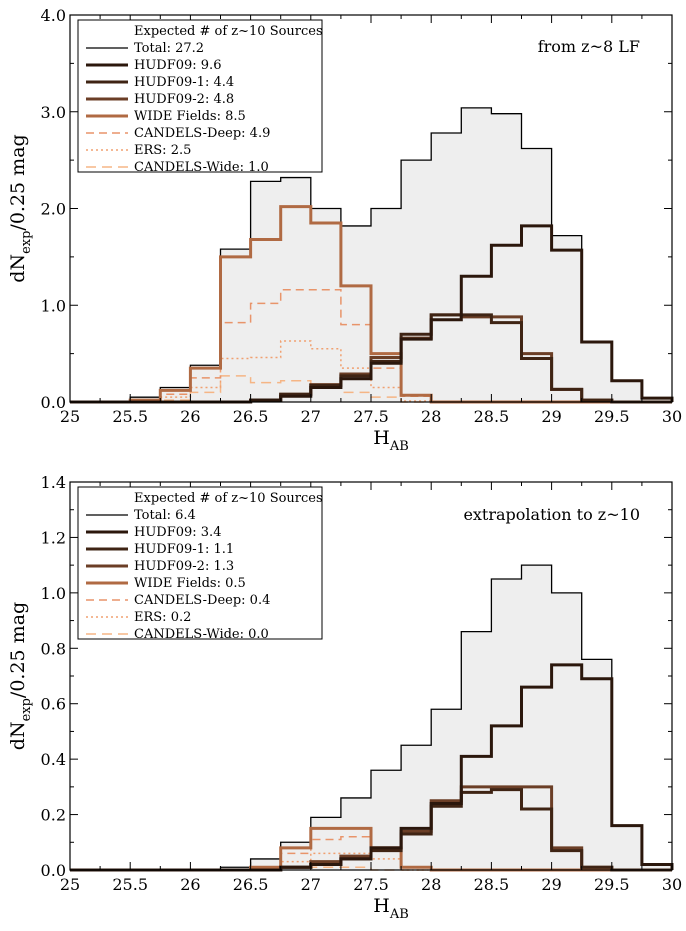  What do you see at coordinates (53, 815) in the screenshot?
I see `y-tick-label: 0.2` at bounding box center [53, 815].